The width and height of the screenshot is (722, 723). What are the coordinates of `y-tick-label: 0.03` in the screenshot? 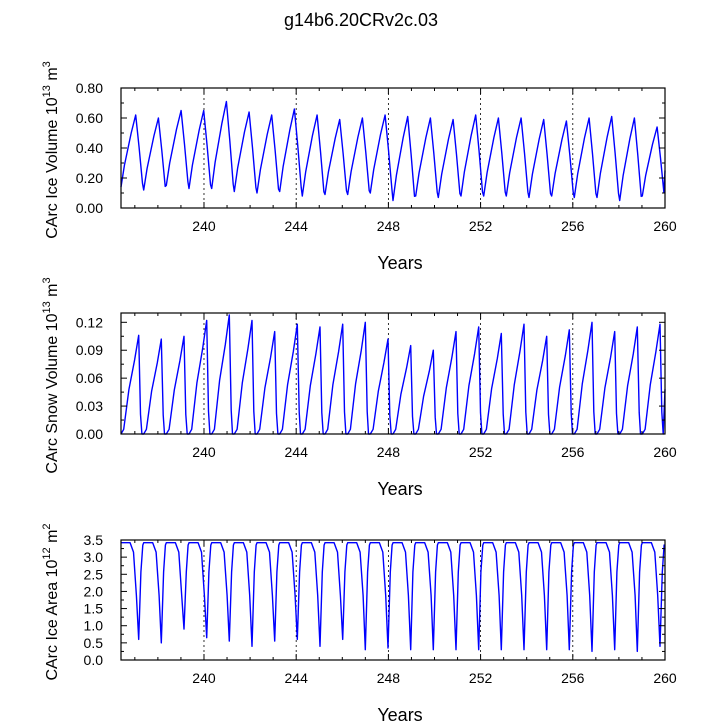 It's located at (89, 406).